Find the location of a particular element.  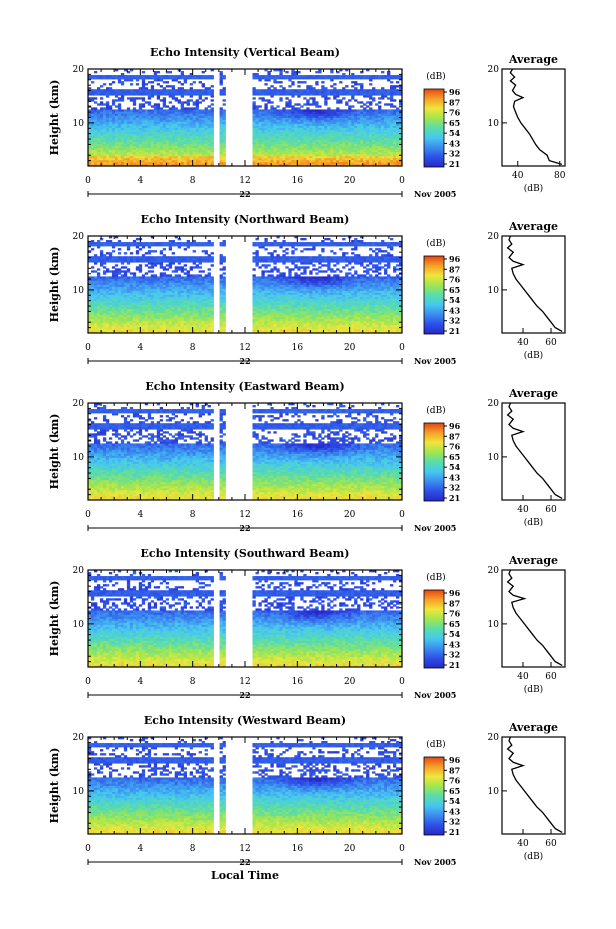

avg-y-tick-label: 10 is located at coordinates (494, 124).